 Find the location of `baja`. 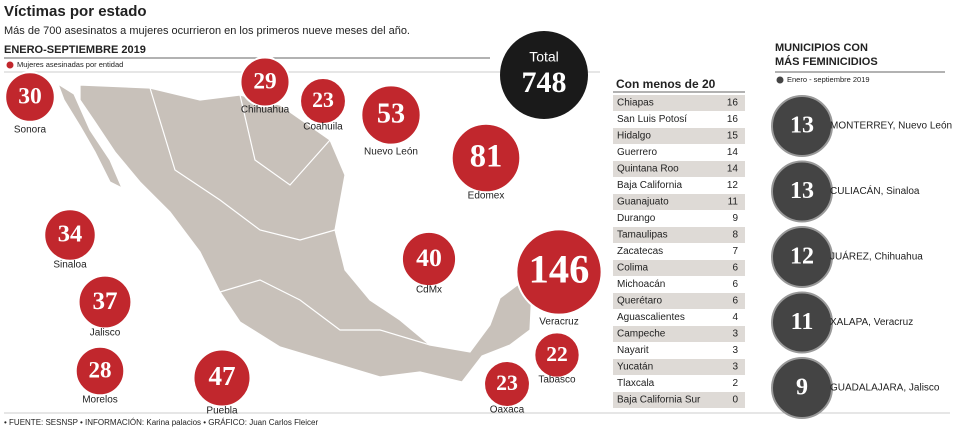

baja is located at coordinates (90, 136).